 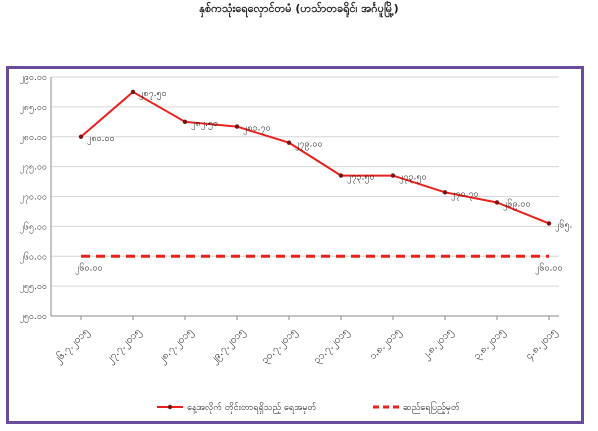 What do you see at coordinates (228, 346) in the screenshot?
I see `x-tick-label: ၂၉.၇.၂၀၁၅` at bounding box center [228, 346].